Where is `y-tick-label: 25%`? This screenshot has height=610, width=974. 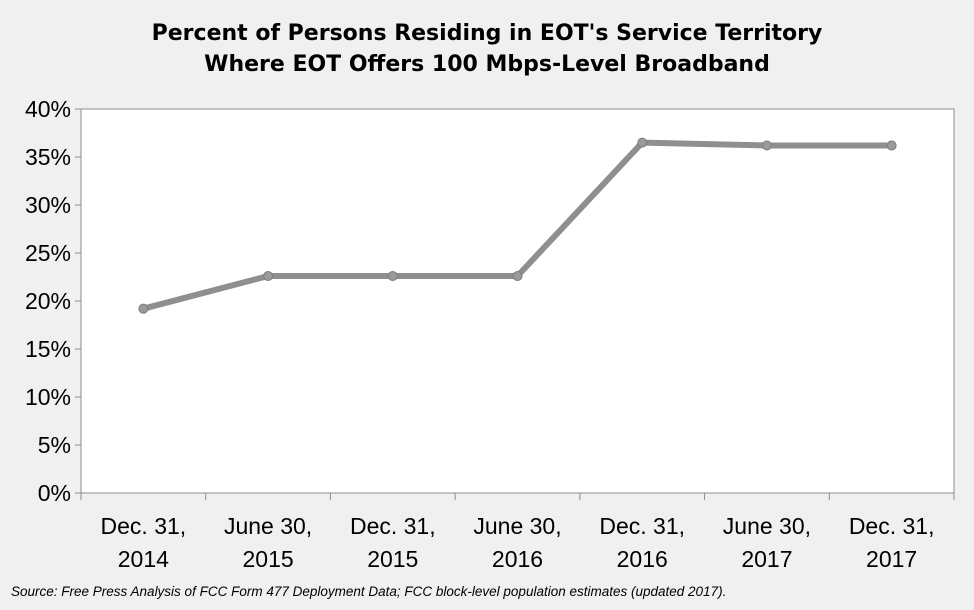 y-tick-label: 25% is located at coordinates (48, 253).